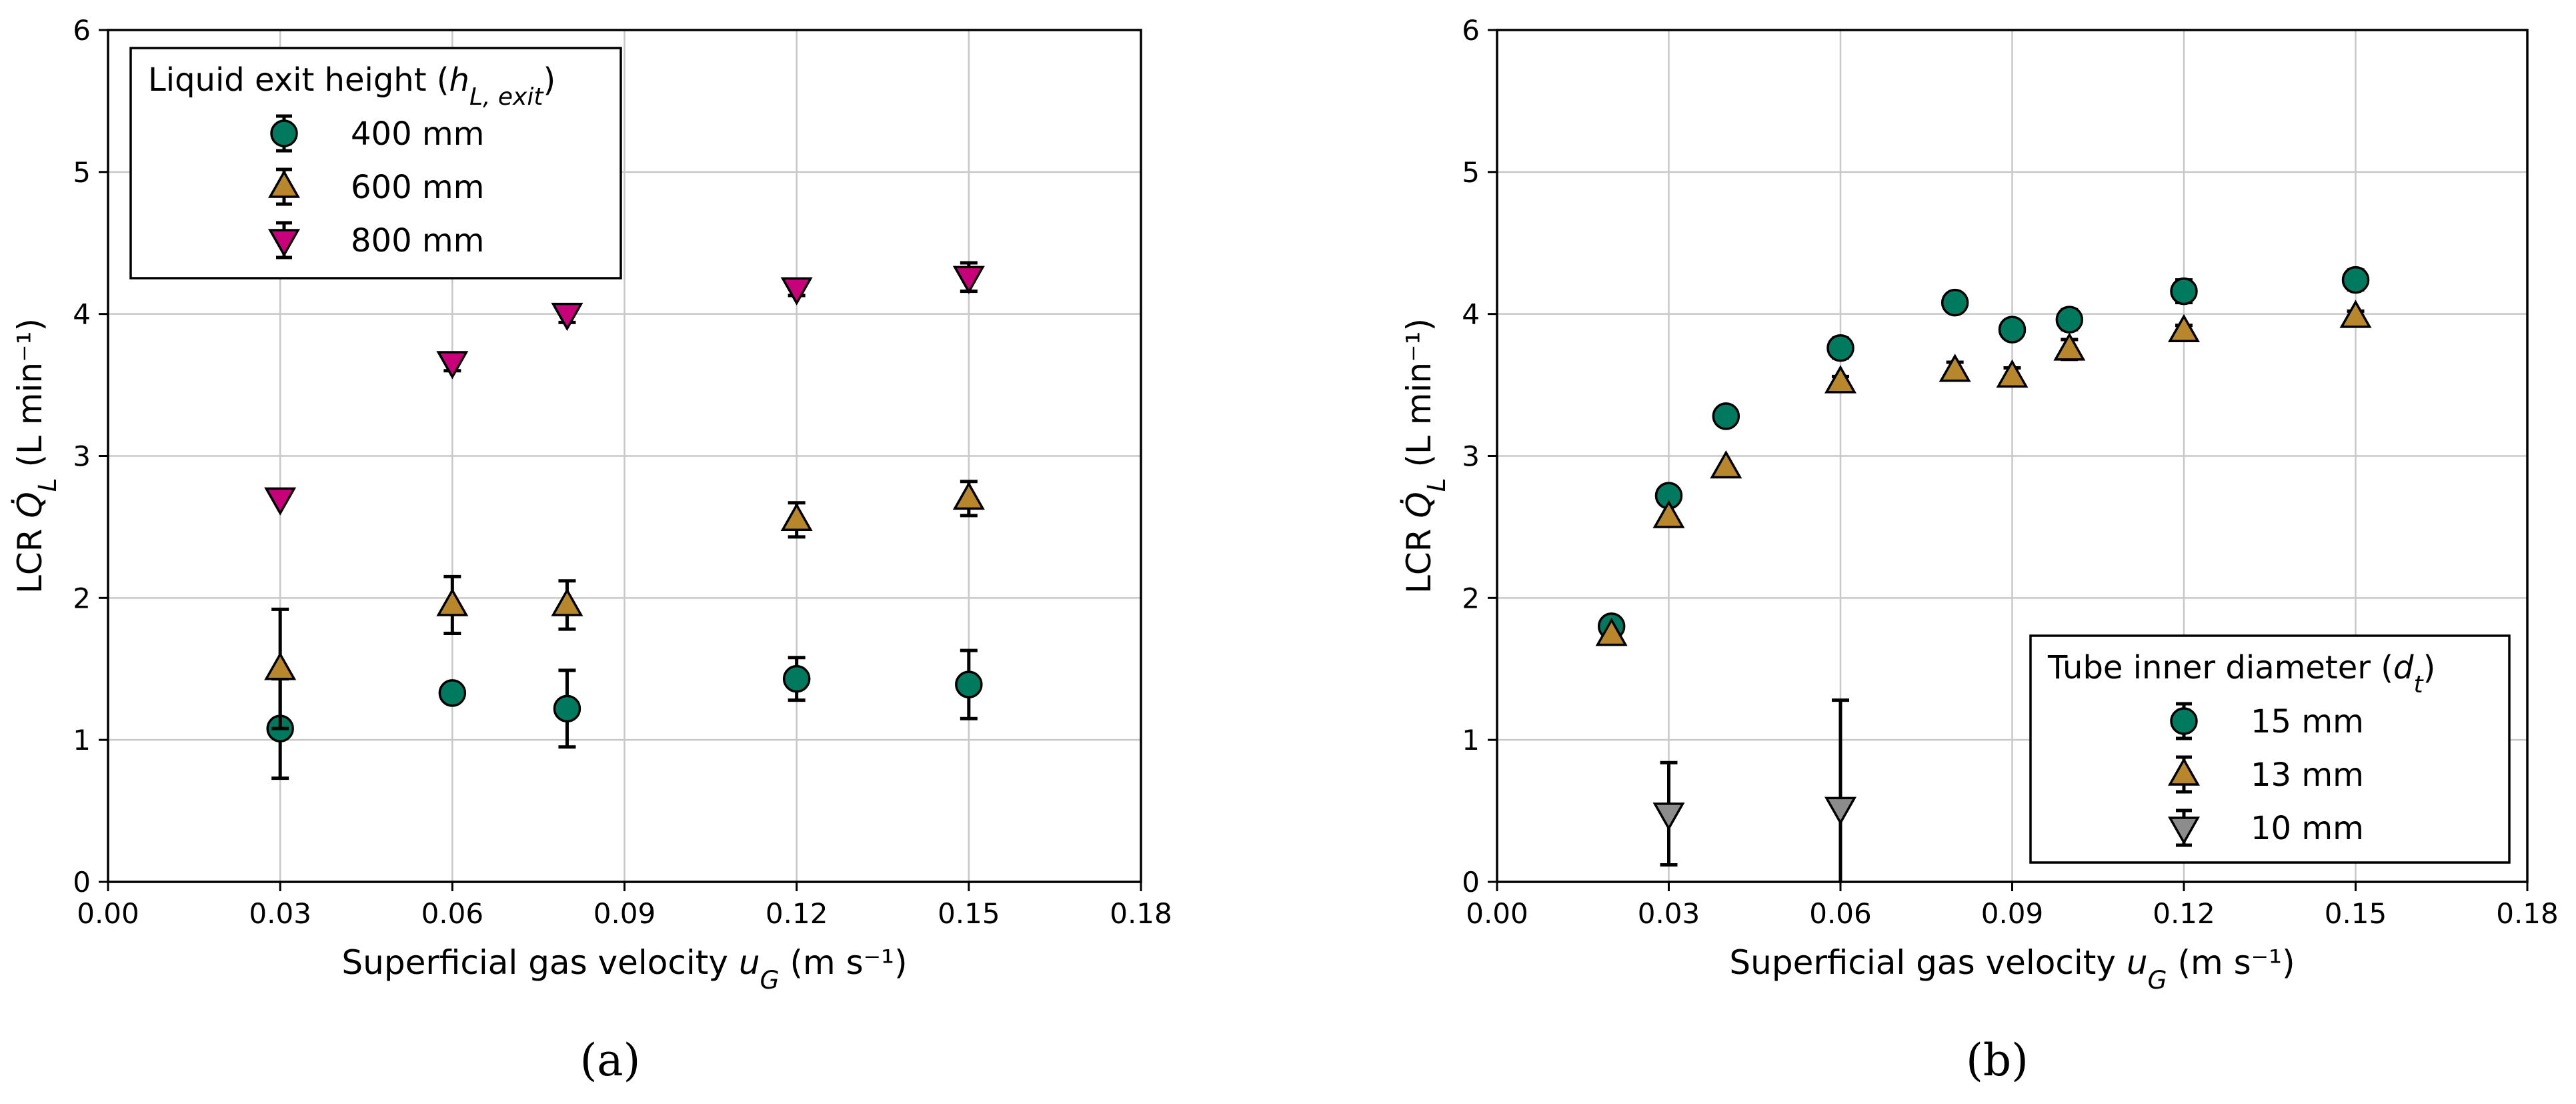 This screenshot has height=1104, width=2576. What do you see at coordinates (610, 1060) in the screenshot?
I see `panel-label: (a)` at bounding box center [610, 1060].